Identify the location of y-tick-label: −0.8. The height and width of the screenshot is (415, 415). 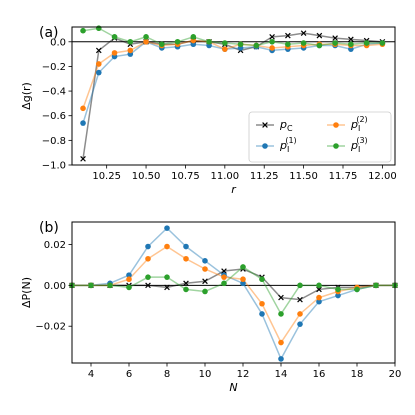
(54, 141).